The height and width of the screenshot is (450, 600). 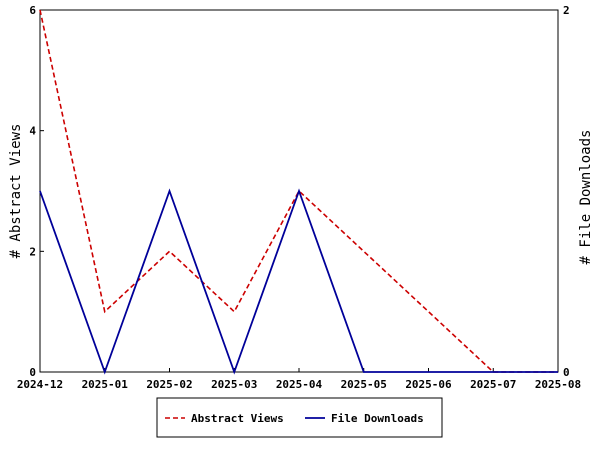 What do you see at coordinates (32, 10) in the screenshot?
I see `left-y-tick-label: 6` at bounding box center [32, 10].